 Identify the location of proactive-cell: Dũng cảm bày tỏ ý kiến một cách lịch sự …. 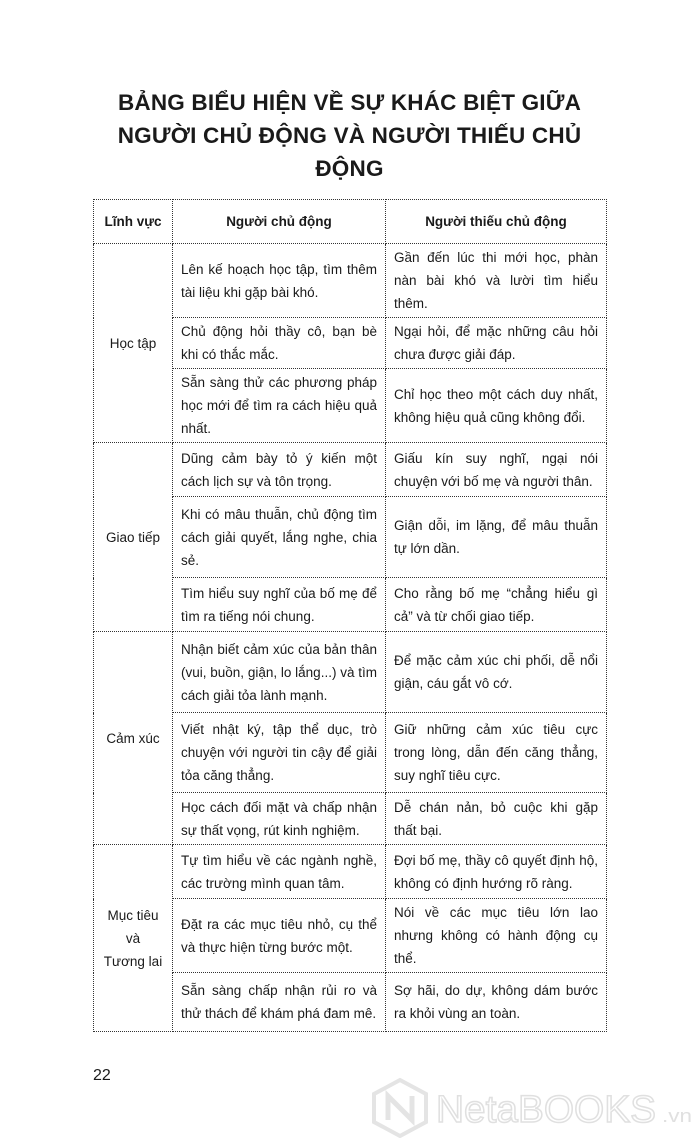
(279, 469).